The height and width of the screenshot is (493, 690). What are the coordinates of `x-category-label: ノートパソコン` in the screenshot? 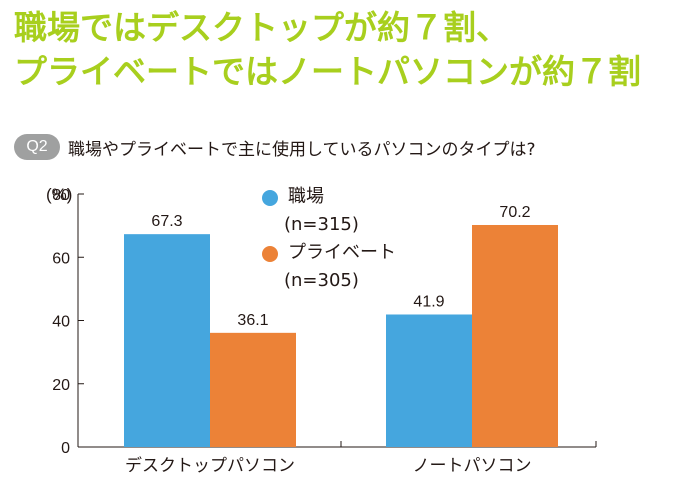 It's located at (472, 466).